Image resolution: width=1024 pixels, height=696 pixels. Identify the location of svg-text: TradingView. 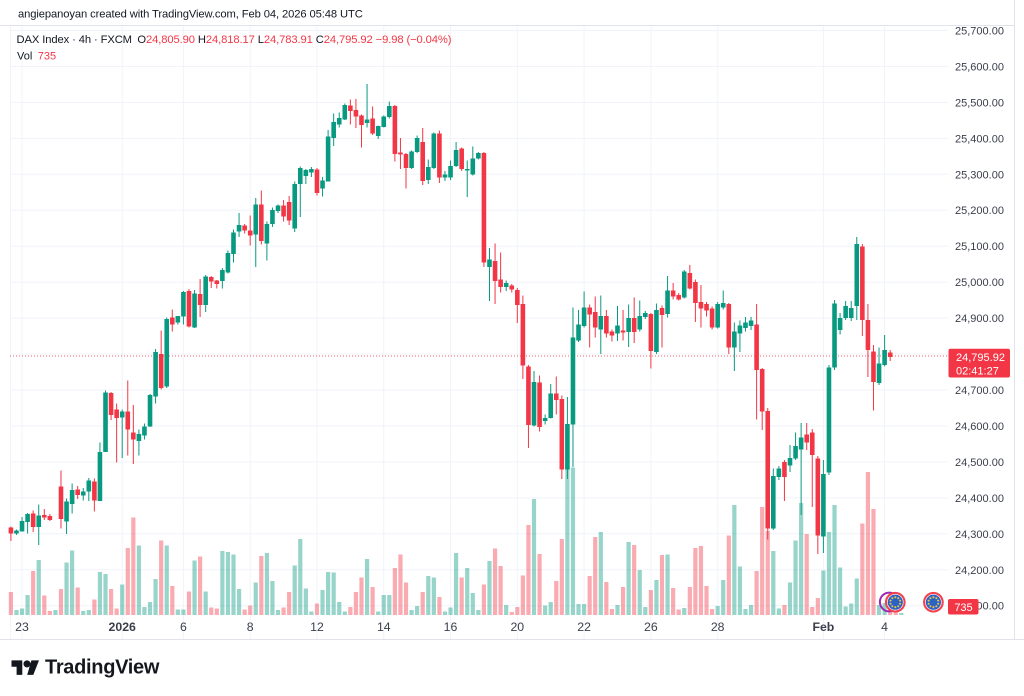
(102, 668).